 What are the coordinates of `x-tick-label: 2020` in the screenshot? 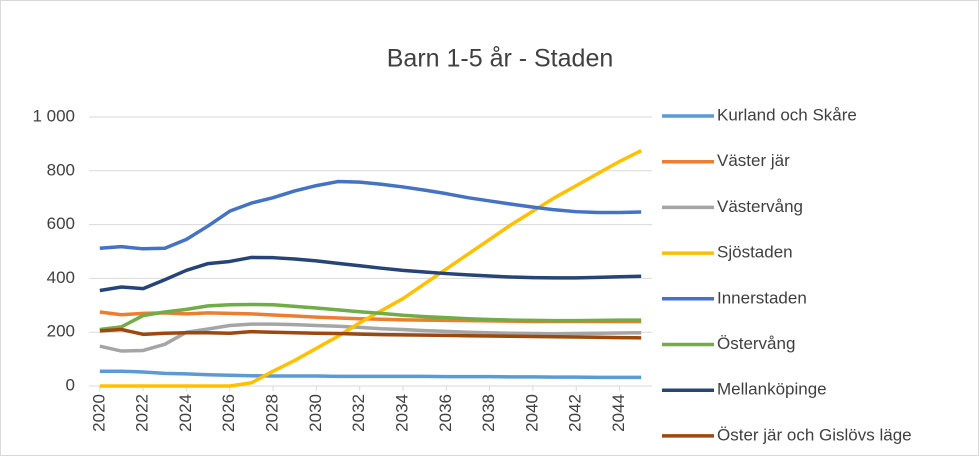 It's located at (98, 413).